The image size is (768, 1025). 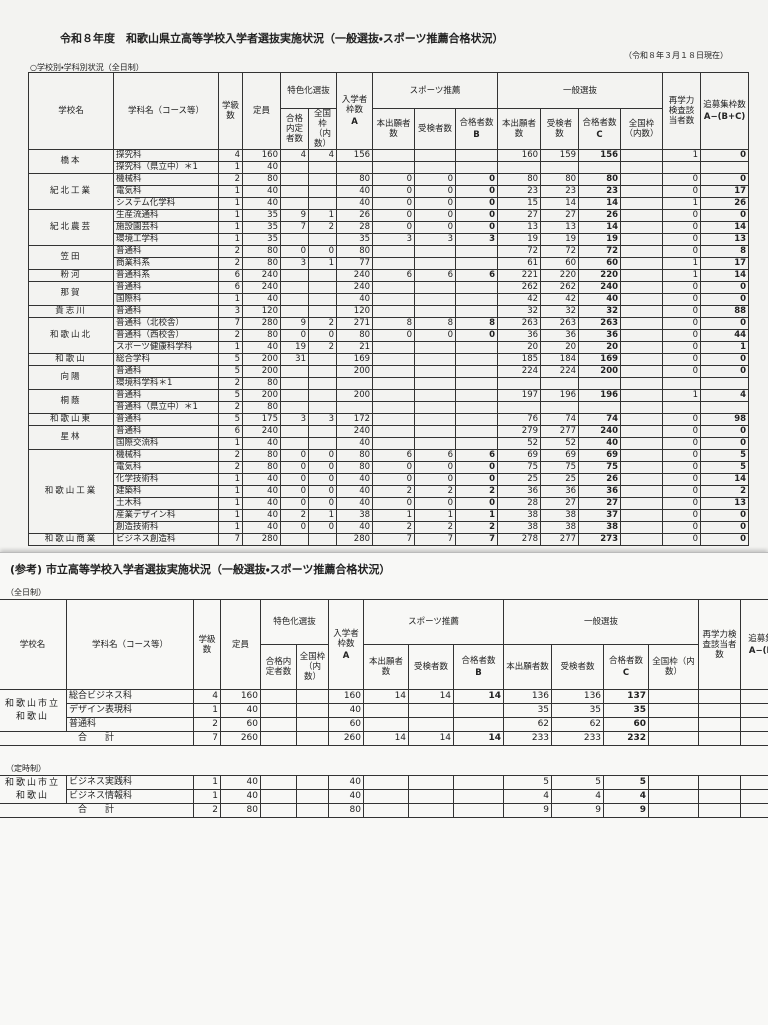 What do you see at coordinates (519, 348) in the screenshot?
I see `cell: 20` at bounding box center [519, 348].